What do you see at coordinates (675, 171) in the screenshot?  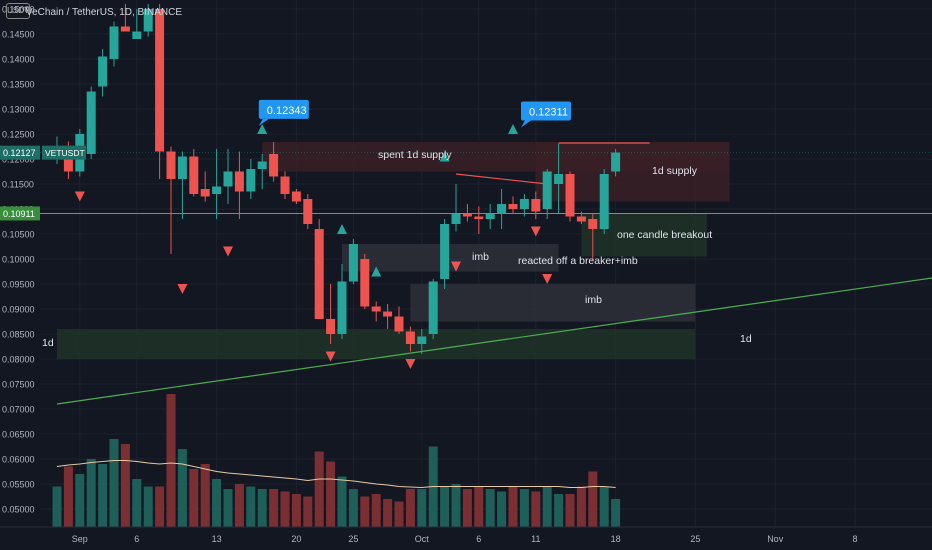 I see `label-supply-1d: 1d supply` at bounding box center [675, 171].